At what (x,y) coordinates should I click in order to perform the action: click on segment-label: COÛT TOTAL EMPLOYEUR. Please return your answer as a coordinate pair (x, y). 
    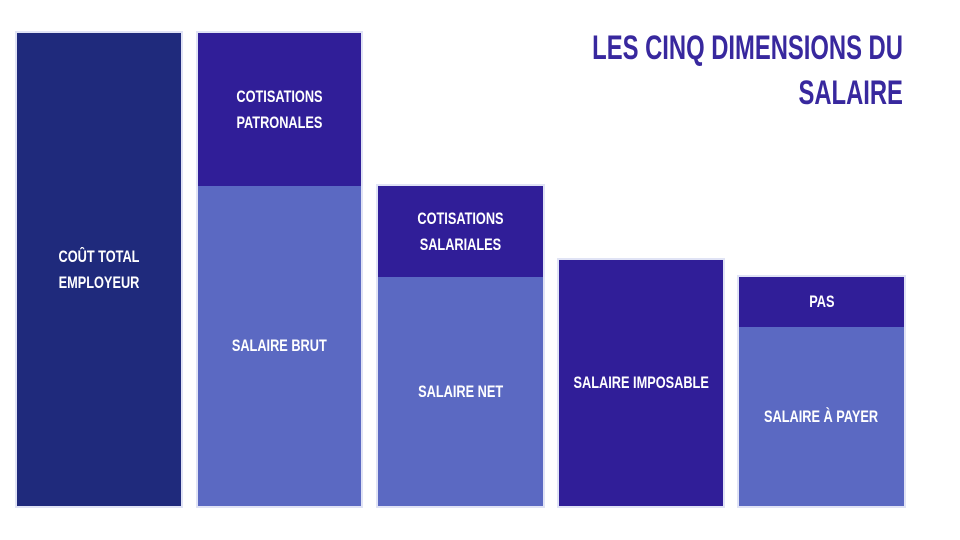
    Looking at the image, I should click on (99, 269).